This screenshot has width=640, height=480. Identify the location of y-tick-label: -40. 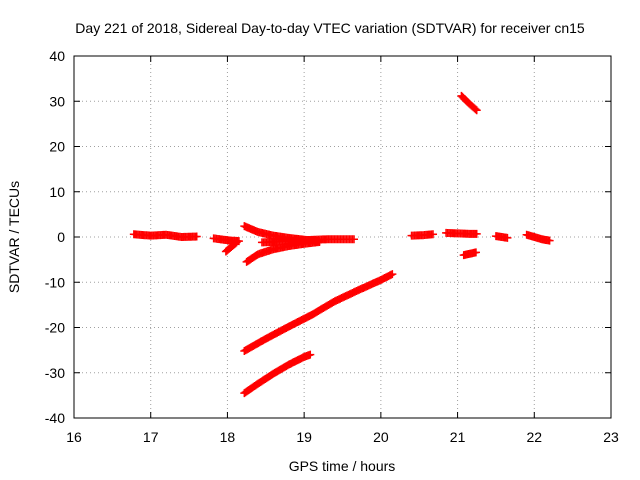
(55, 418).